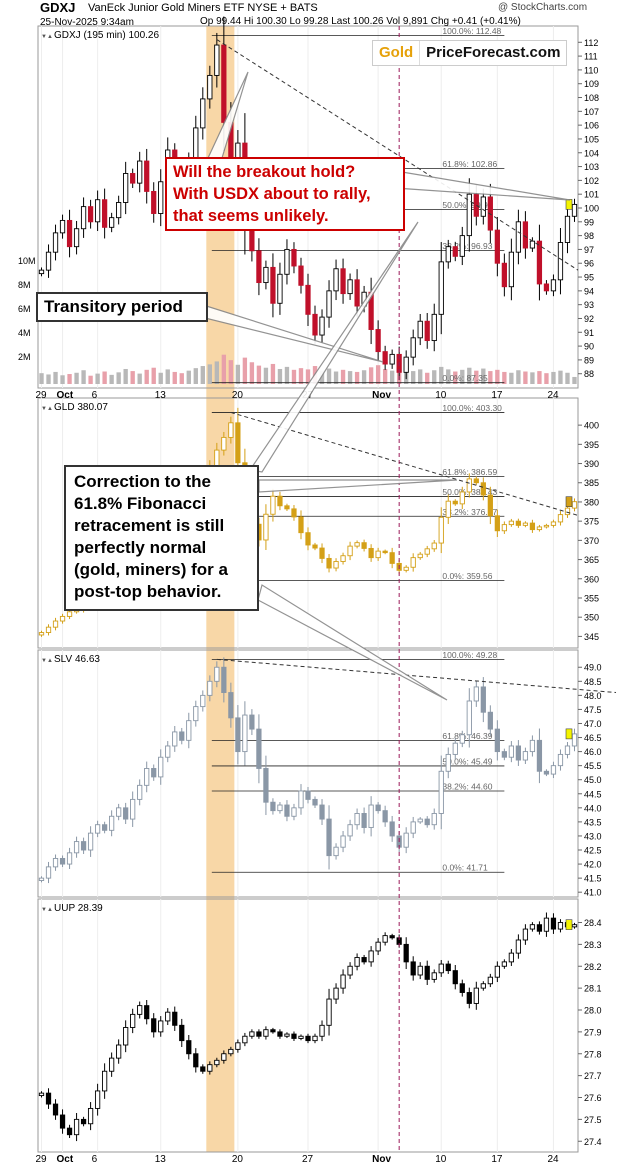 Image resolution: width=620 pixels, height=1170 pixels. I want to click on y-tick-label: 400, so click(591, 426).